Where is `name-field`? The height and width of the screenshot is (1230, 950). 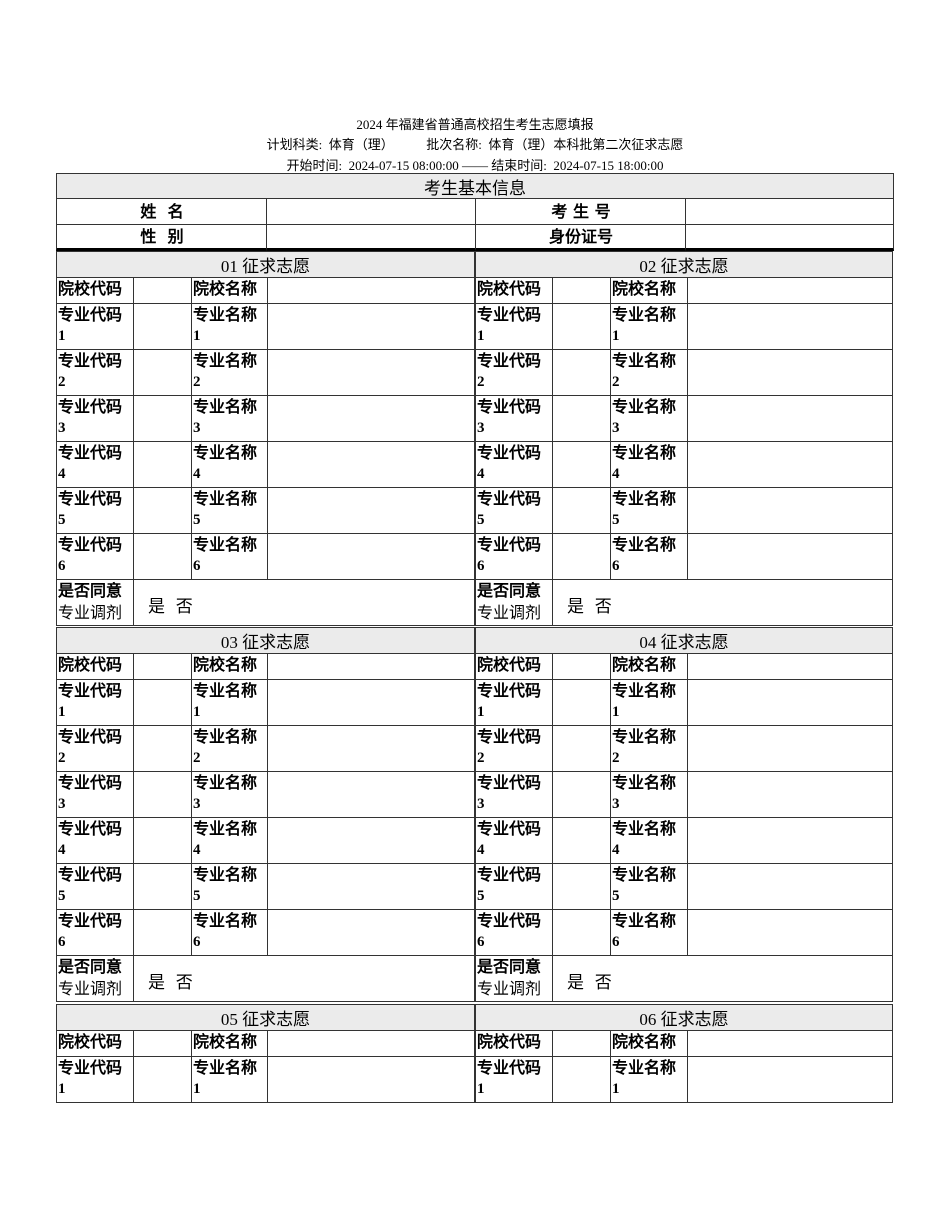 name-field is located at coordinates (371, 211).